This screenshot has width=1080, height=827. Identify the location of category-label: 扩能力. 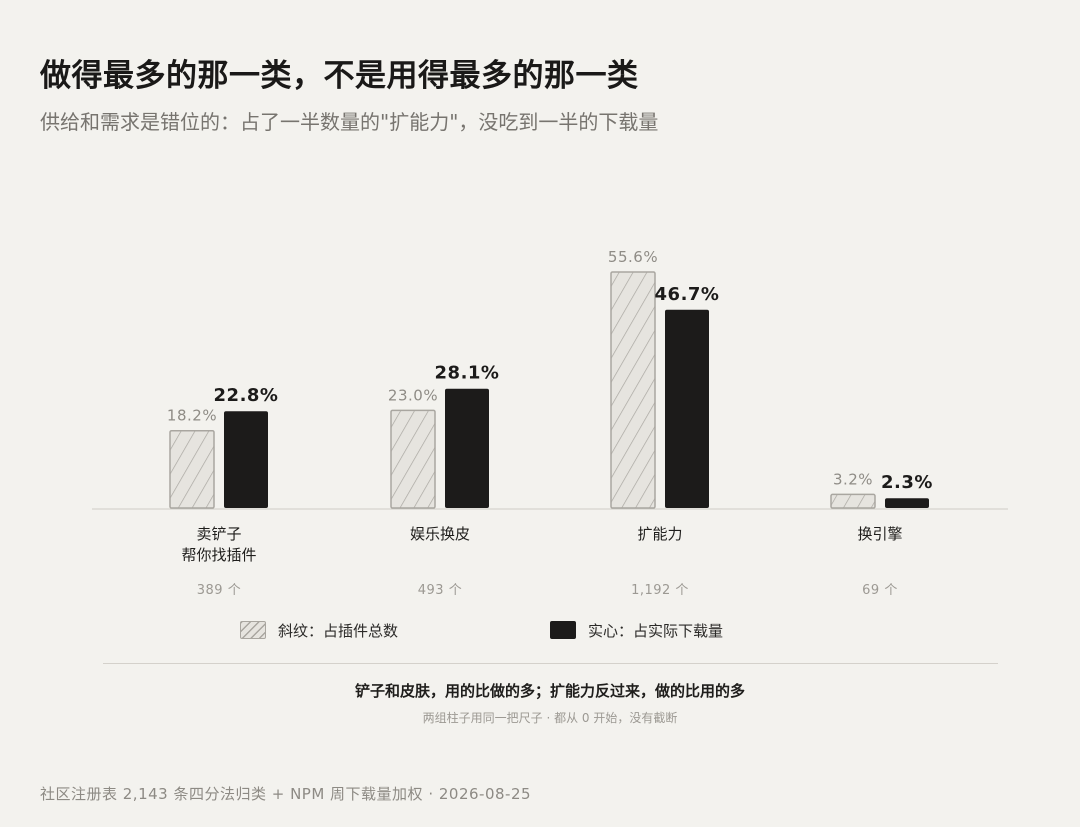
(659, 534).